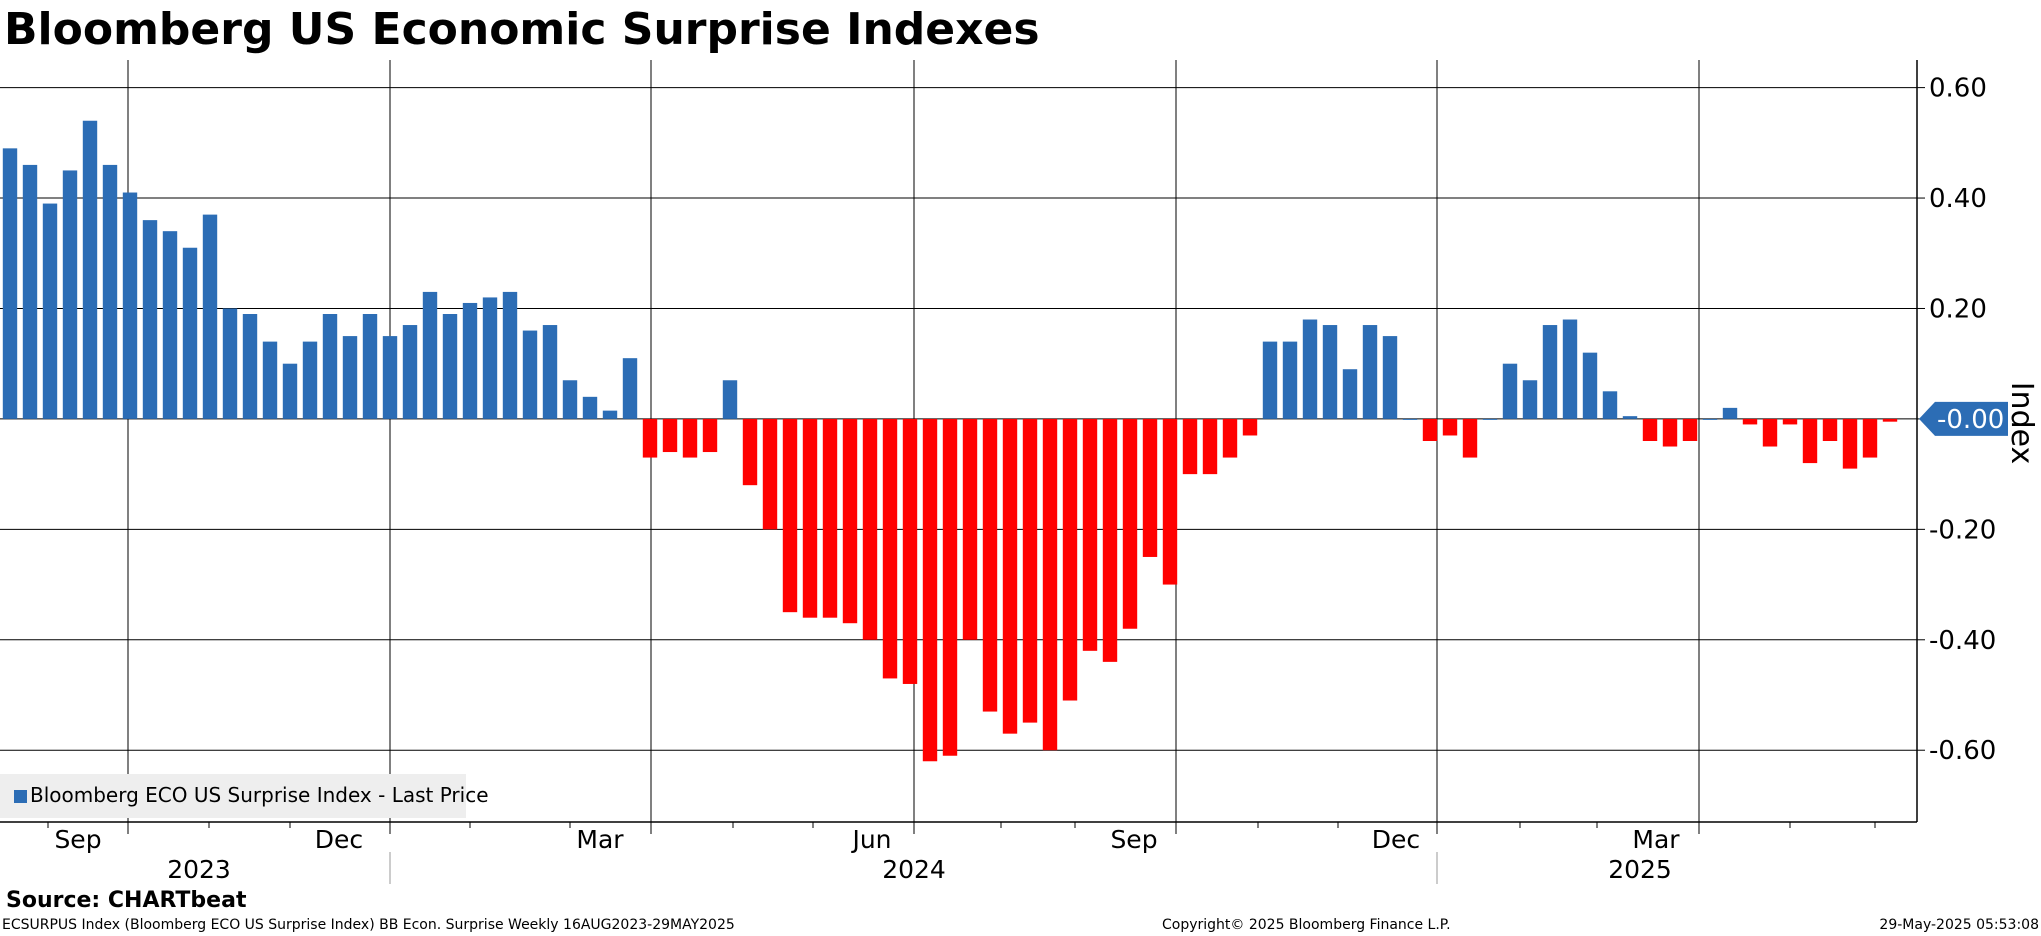 Image resolution: width=2041 pixels, height=936 pixels. Describe the element at coordinates (870, 839) in the screenshot. I see `x-month-label: Jun` at that location.